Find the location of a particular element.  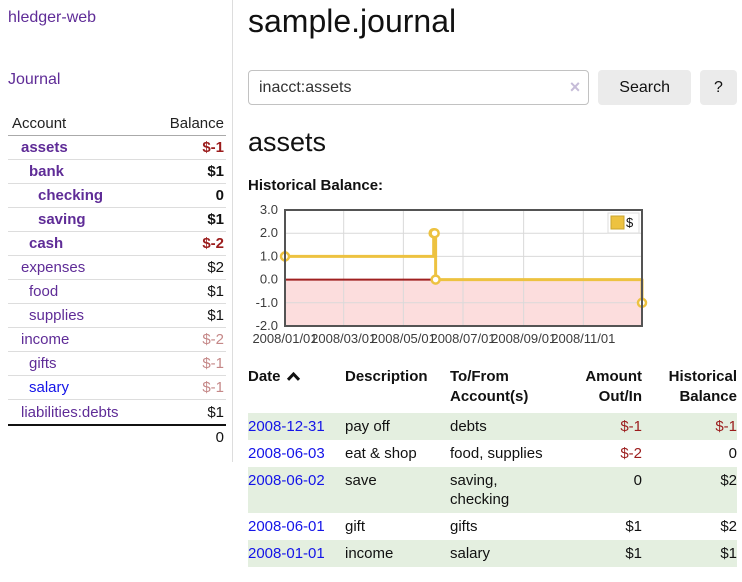

register-description-cell: eat & shop is located at coordinates (381, 453).